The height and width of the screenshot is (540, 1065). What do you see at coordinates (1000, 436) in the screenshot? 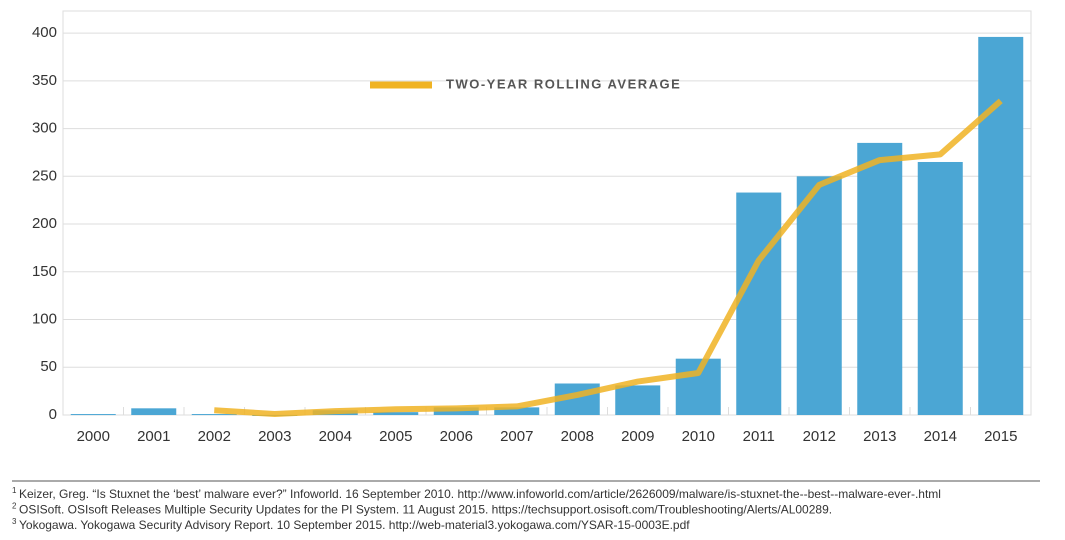
I see `x-tick-label: 2015` at bounding box center [1000, 436].